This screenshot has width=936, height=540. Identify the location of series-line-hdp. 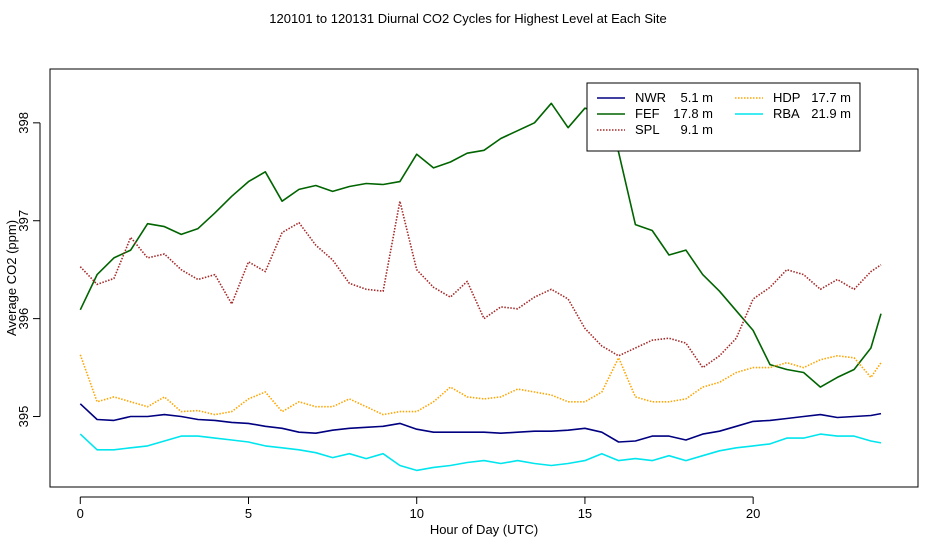
(480, 385).